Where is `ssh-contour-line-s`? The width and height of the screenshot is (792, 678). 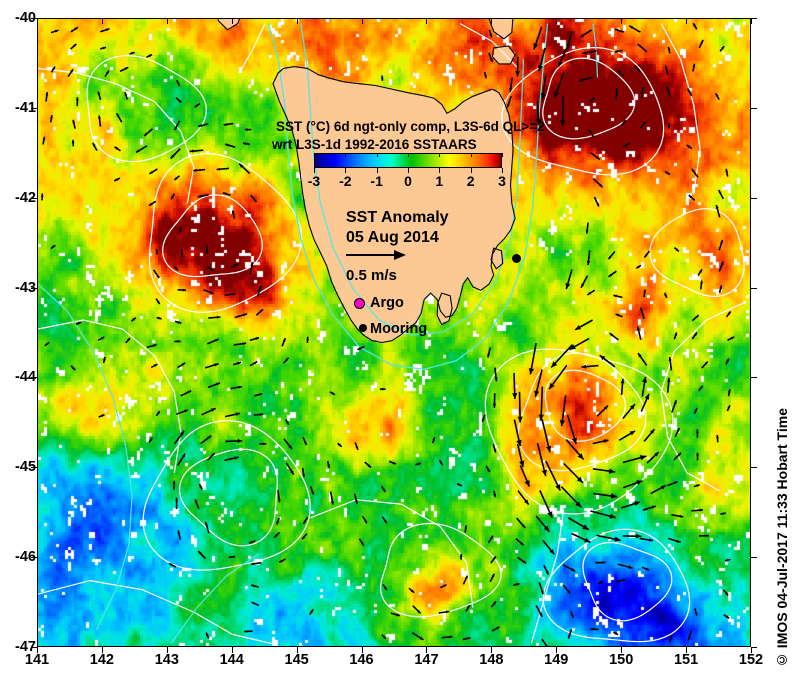 ssh-contour-line-s is located at coordinates (392, 553).